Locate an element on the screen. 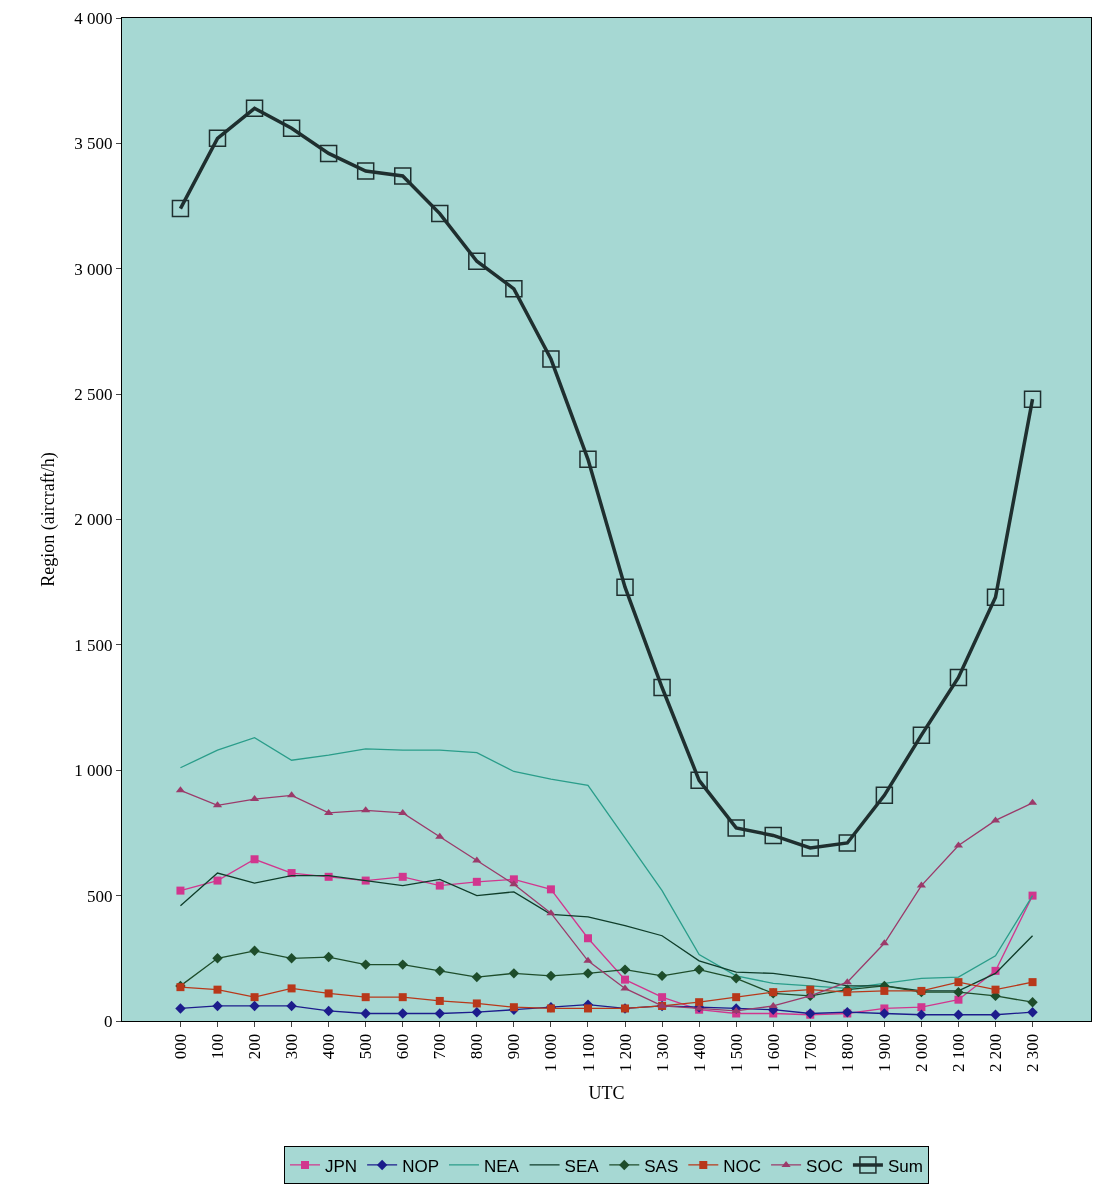 The width and height of the screenshot is (1095, 1188). legend-label: NOP is located at coordinates (420, 1166).